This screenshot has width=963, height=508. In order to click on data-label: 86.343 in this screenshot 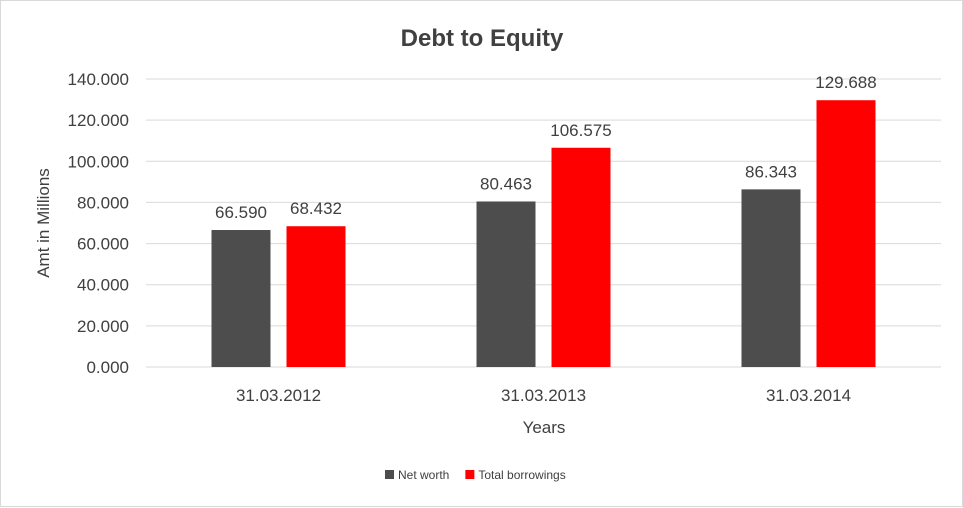, I will do `click(771, 171)`.